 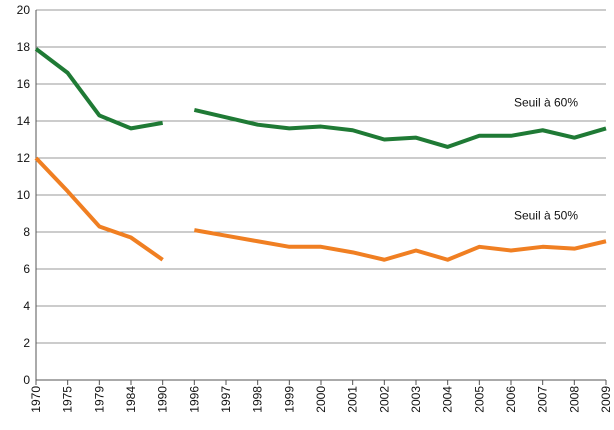 I want to click on y-tick-label: 8, so click(x=26, y=232).